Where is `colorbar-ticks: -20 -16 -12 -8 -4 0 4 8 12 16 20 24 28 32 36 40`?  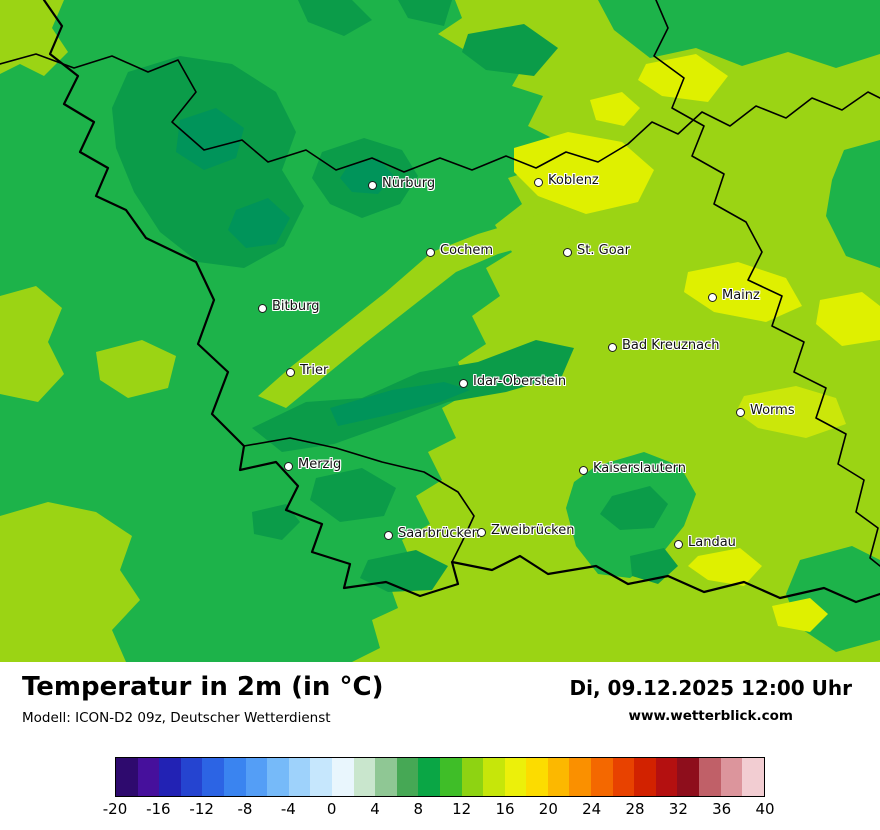
colorbar-ticks: -20 -16 -12 -8 -4 0 4 8 12 16 20 24 28 32 36 40 is located at coordinates (439, 810).